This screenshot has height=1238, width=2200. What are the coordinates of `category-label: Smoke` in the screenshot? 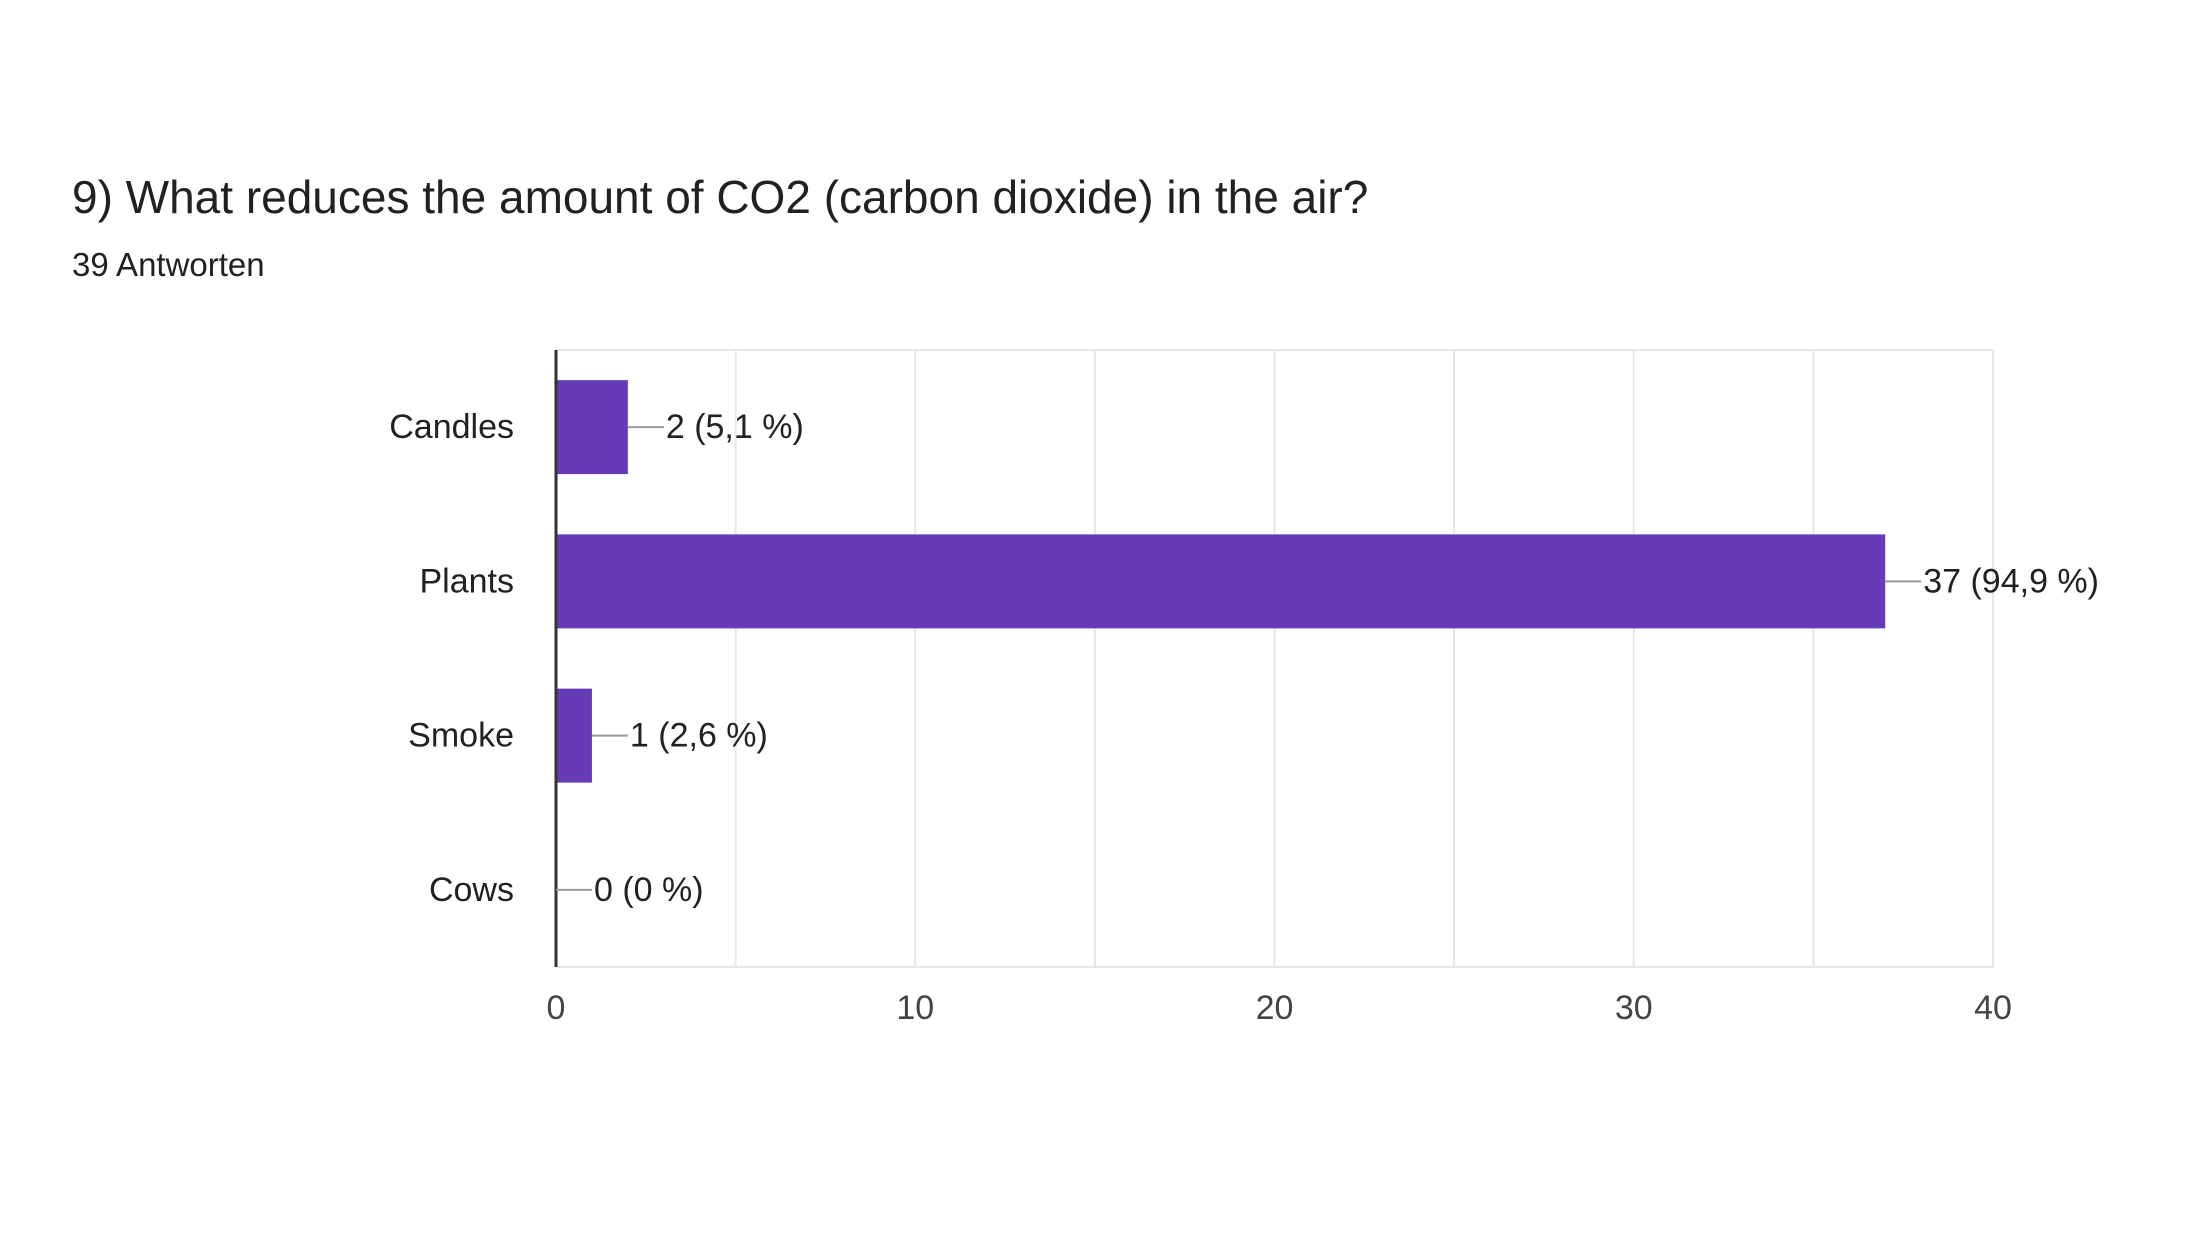 It's located at (461, 736).